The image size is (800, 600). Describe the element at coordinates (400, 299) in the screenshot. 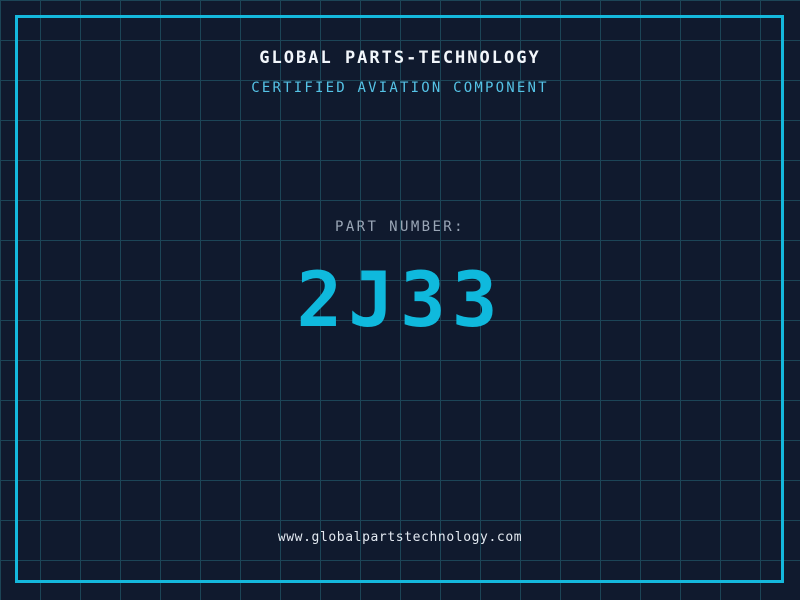

I see `part-number-value: 2J33` at that location.